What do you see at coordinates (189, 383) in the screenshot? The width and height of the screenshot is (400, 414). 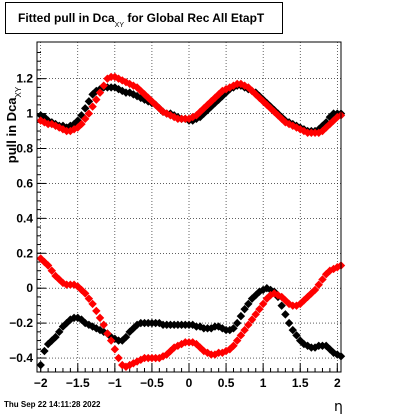 I see `x-tick-label: 0` at bounding box center [189, 383].